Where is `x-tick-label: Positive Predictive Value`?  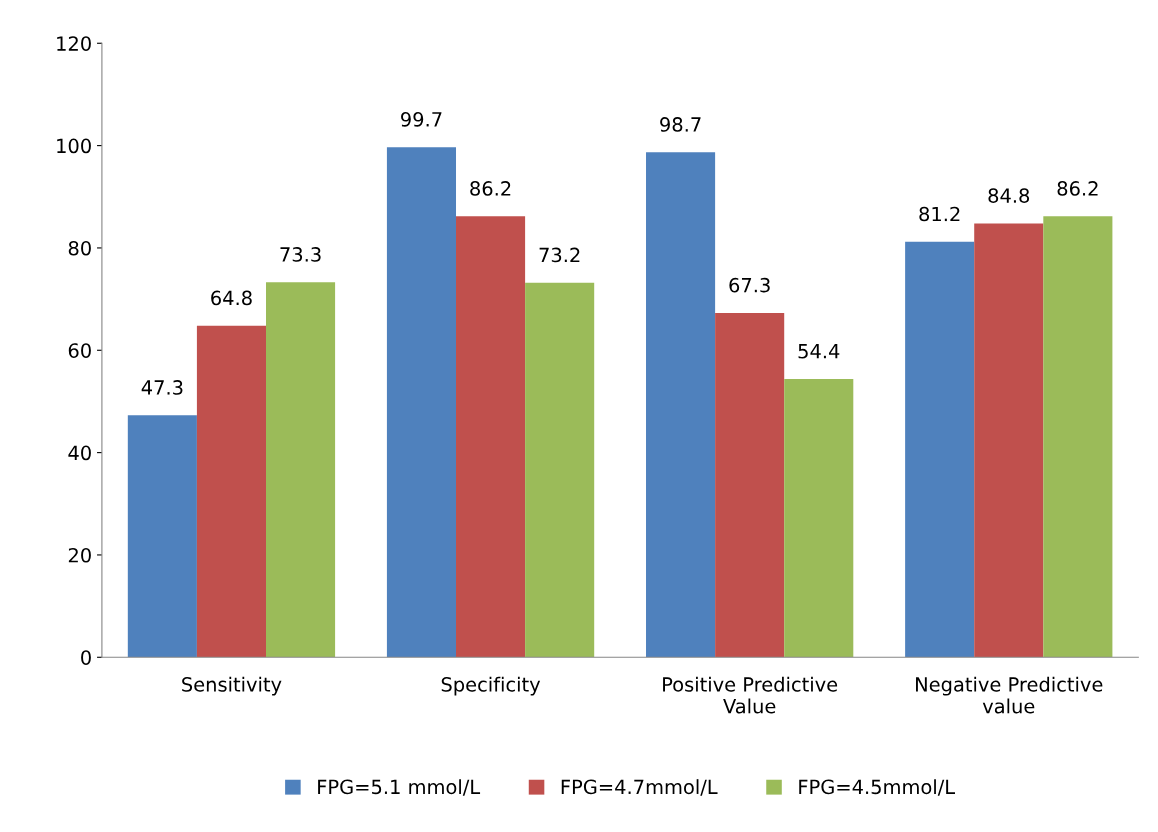 x-tick-label: Positive Predictive Value is located at coordinates (750, 695).